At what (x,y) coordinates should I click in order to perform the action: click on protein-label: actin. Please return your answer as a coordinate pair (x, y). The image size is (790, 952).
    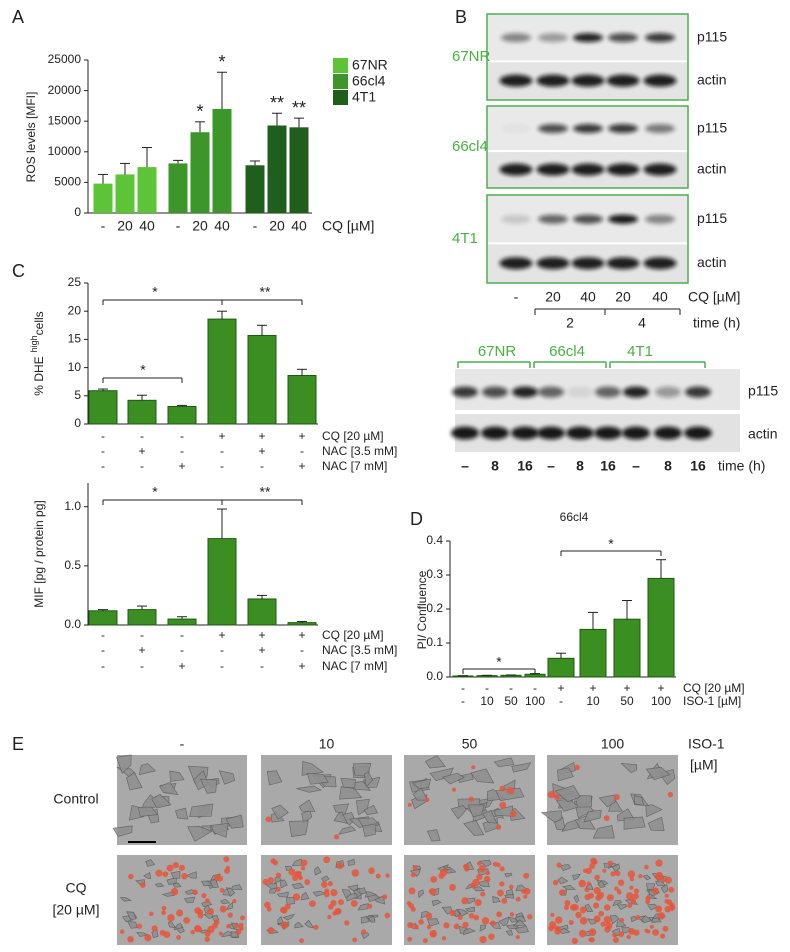
    Looking at the image, I should click on (712, 262).